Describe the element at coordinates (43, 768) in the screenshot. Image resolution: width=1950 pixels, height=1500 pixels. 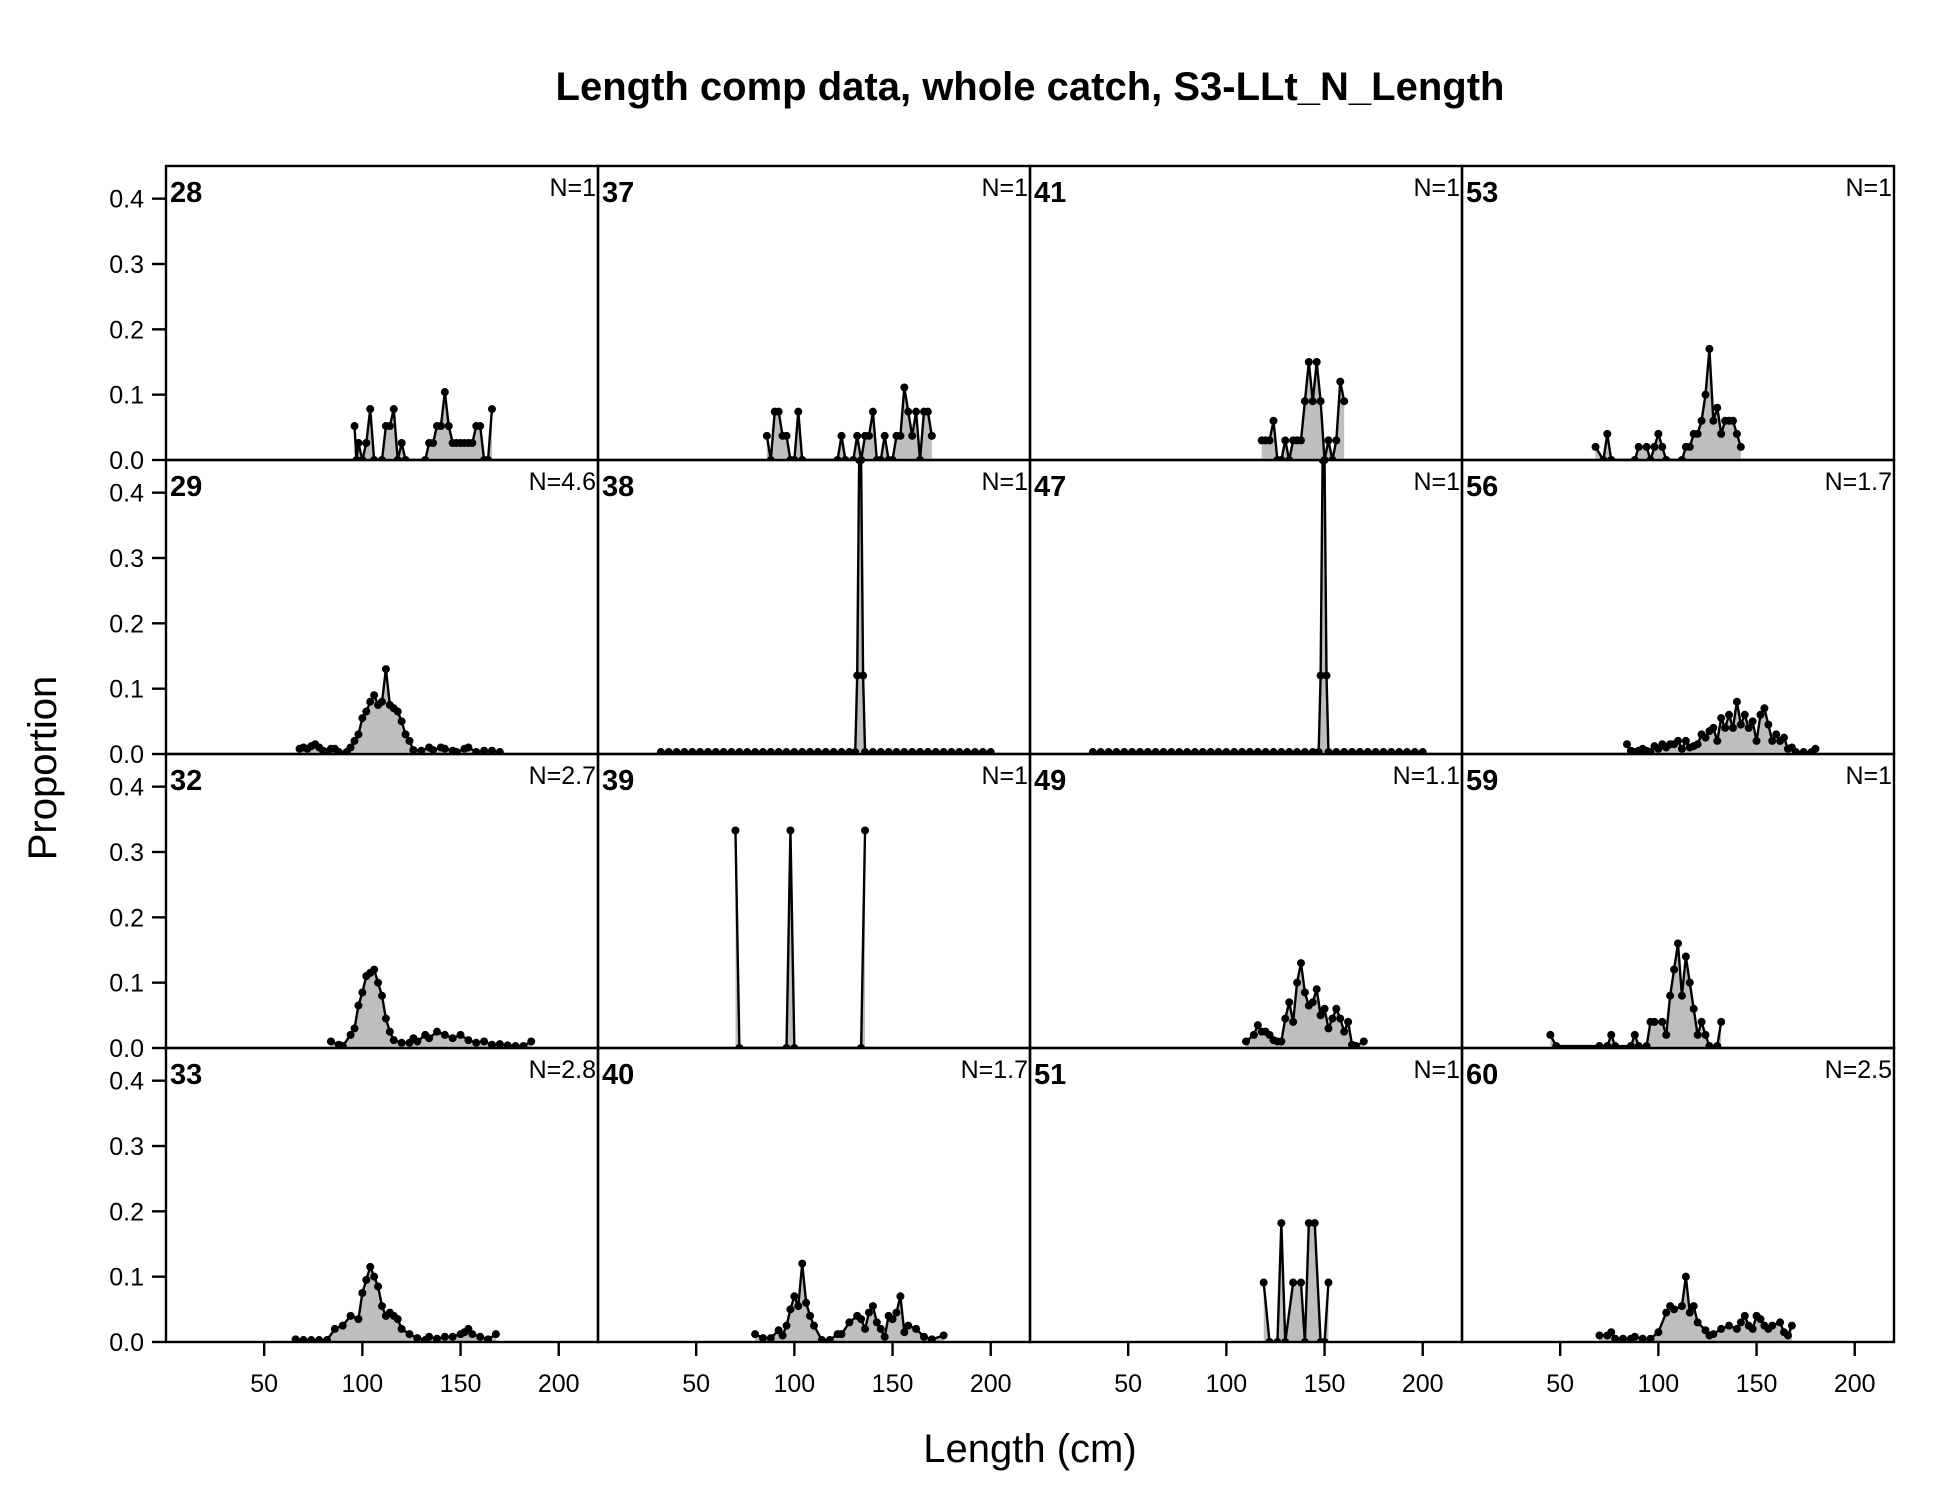
I see `y-axis-title: Proportion` at that location.